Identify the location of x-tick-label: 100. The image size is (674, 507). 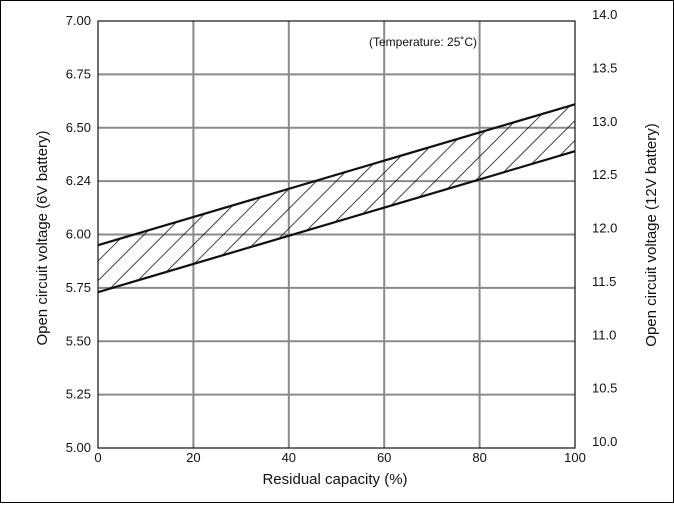
(575, 457).